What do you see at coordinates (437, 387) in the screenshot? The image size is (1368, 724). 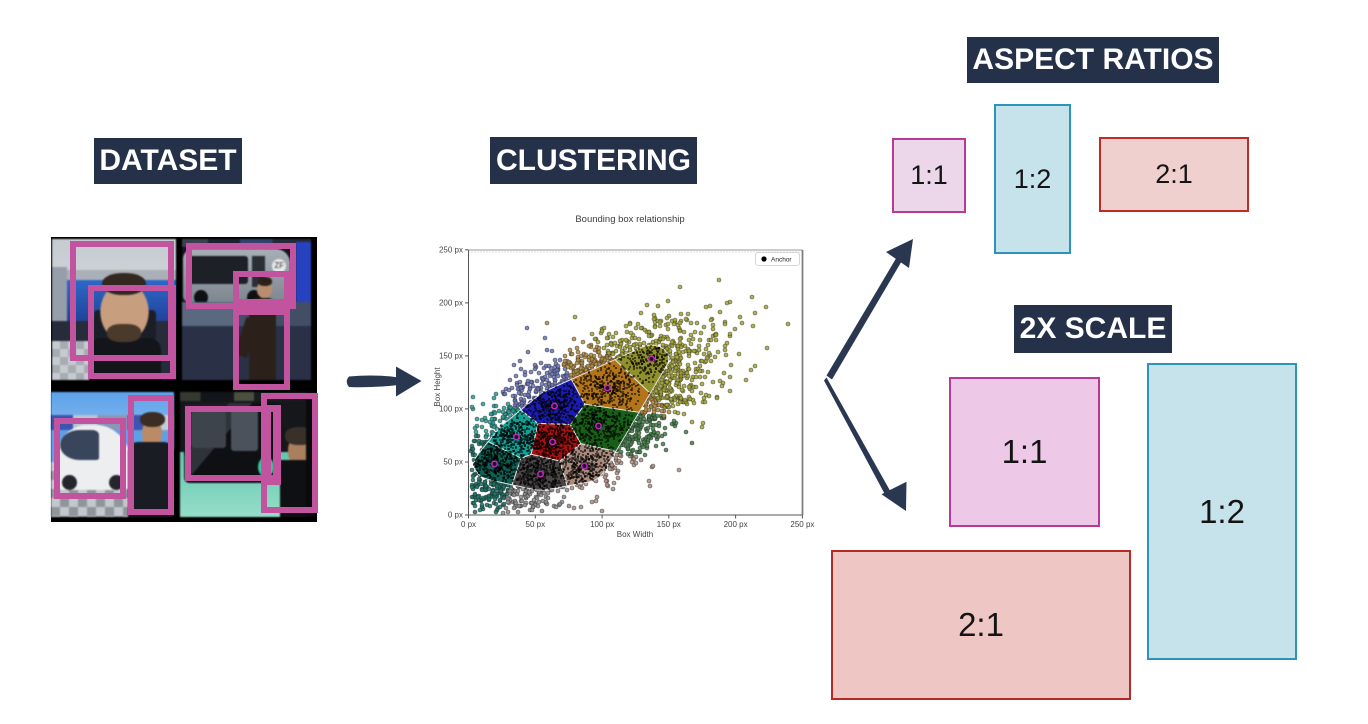 I see `svg-text: Box Height` at bounding box center [437, 387].